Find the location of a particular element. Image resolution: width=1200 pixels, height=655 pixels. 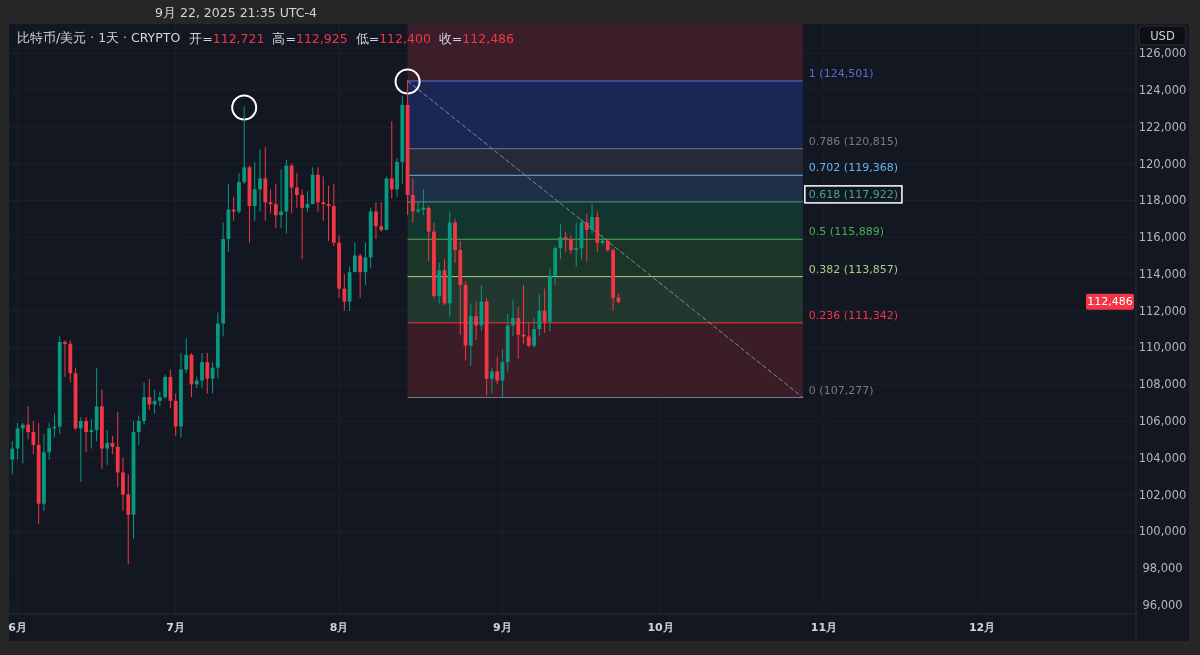

y-tick-label: 112,000 is located at coordinates (1162, 310).